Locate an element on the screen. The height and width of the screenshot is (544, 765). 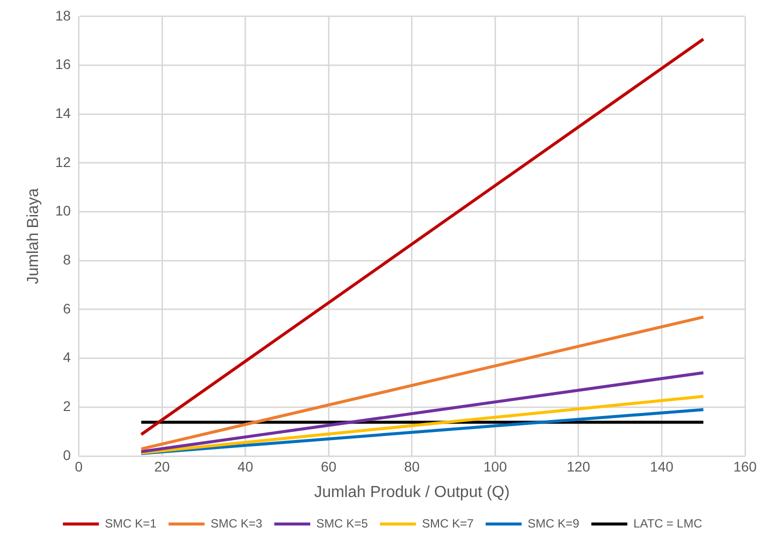
legend-label: SMC K=9 is located at coordinates (554, 523).